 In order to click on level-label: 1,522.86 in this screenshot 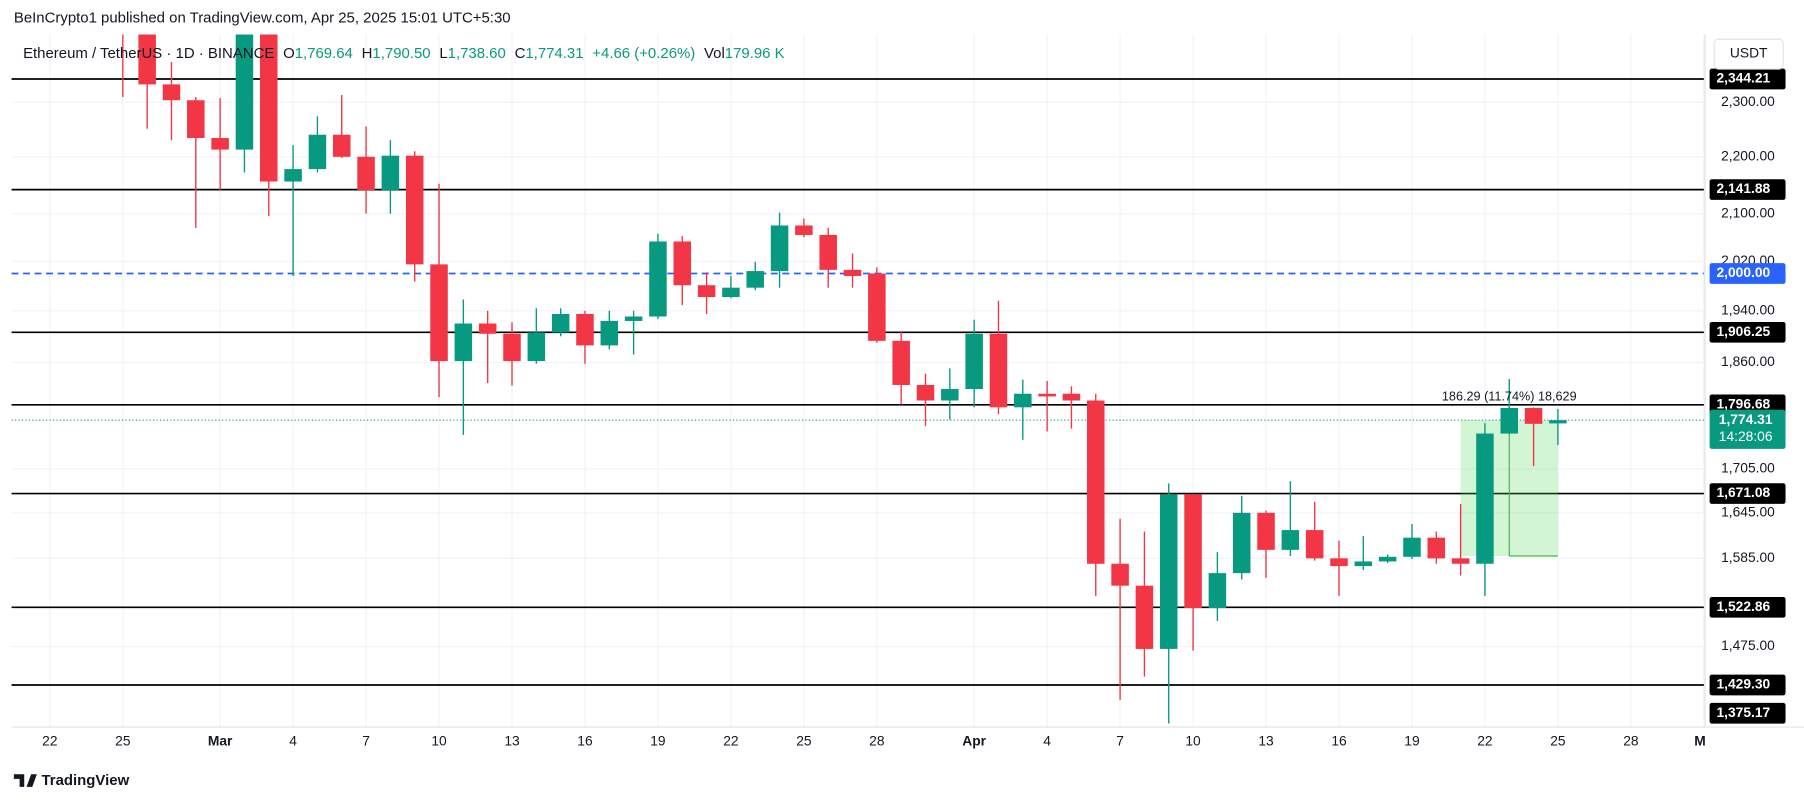, I will do `click(1744, 606)`.